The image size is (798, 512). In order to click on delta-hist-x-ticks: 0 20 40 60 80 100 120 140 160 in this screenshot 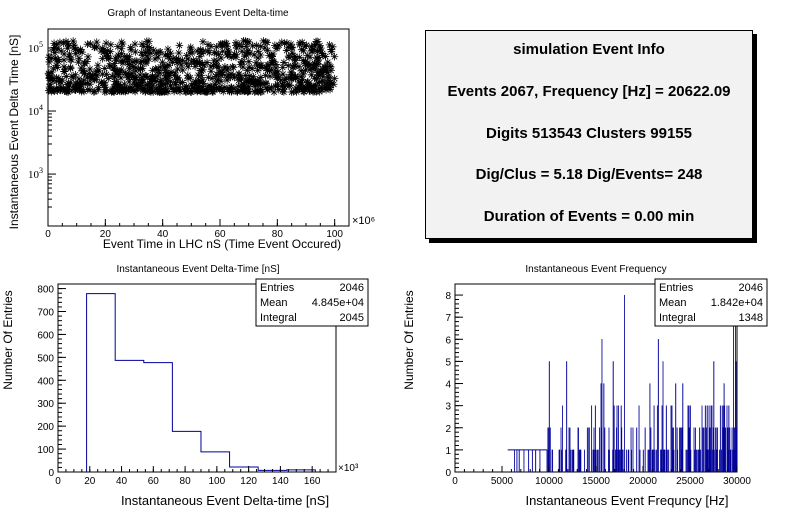, I will do `click(192, 476)`.